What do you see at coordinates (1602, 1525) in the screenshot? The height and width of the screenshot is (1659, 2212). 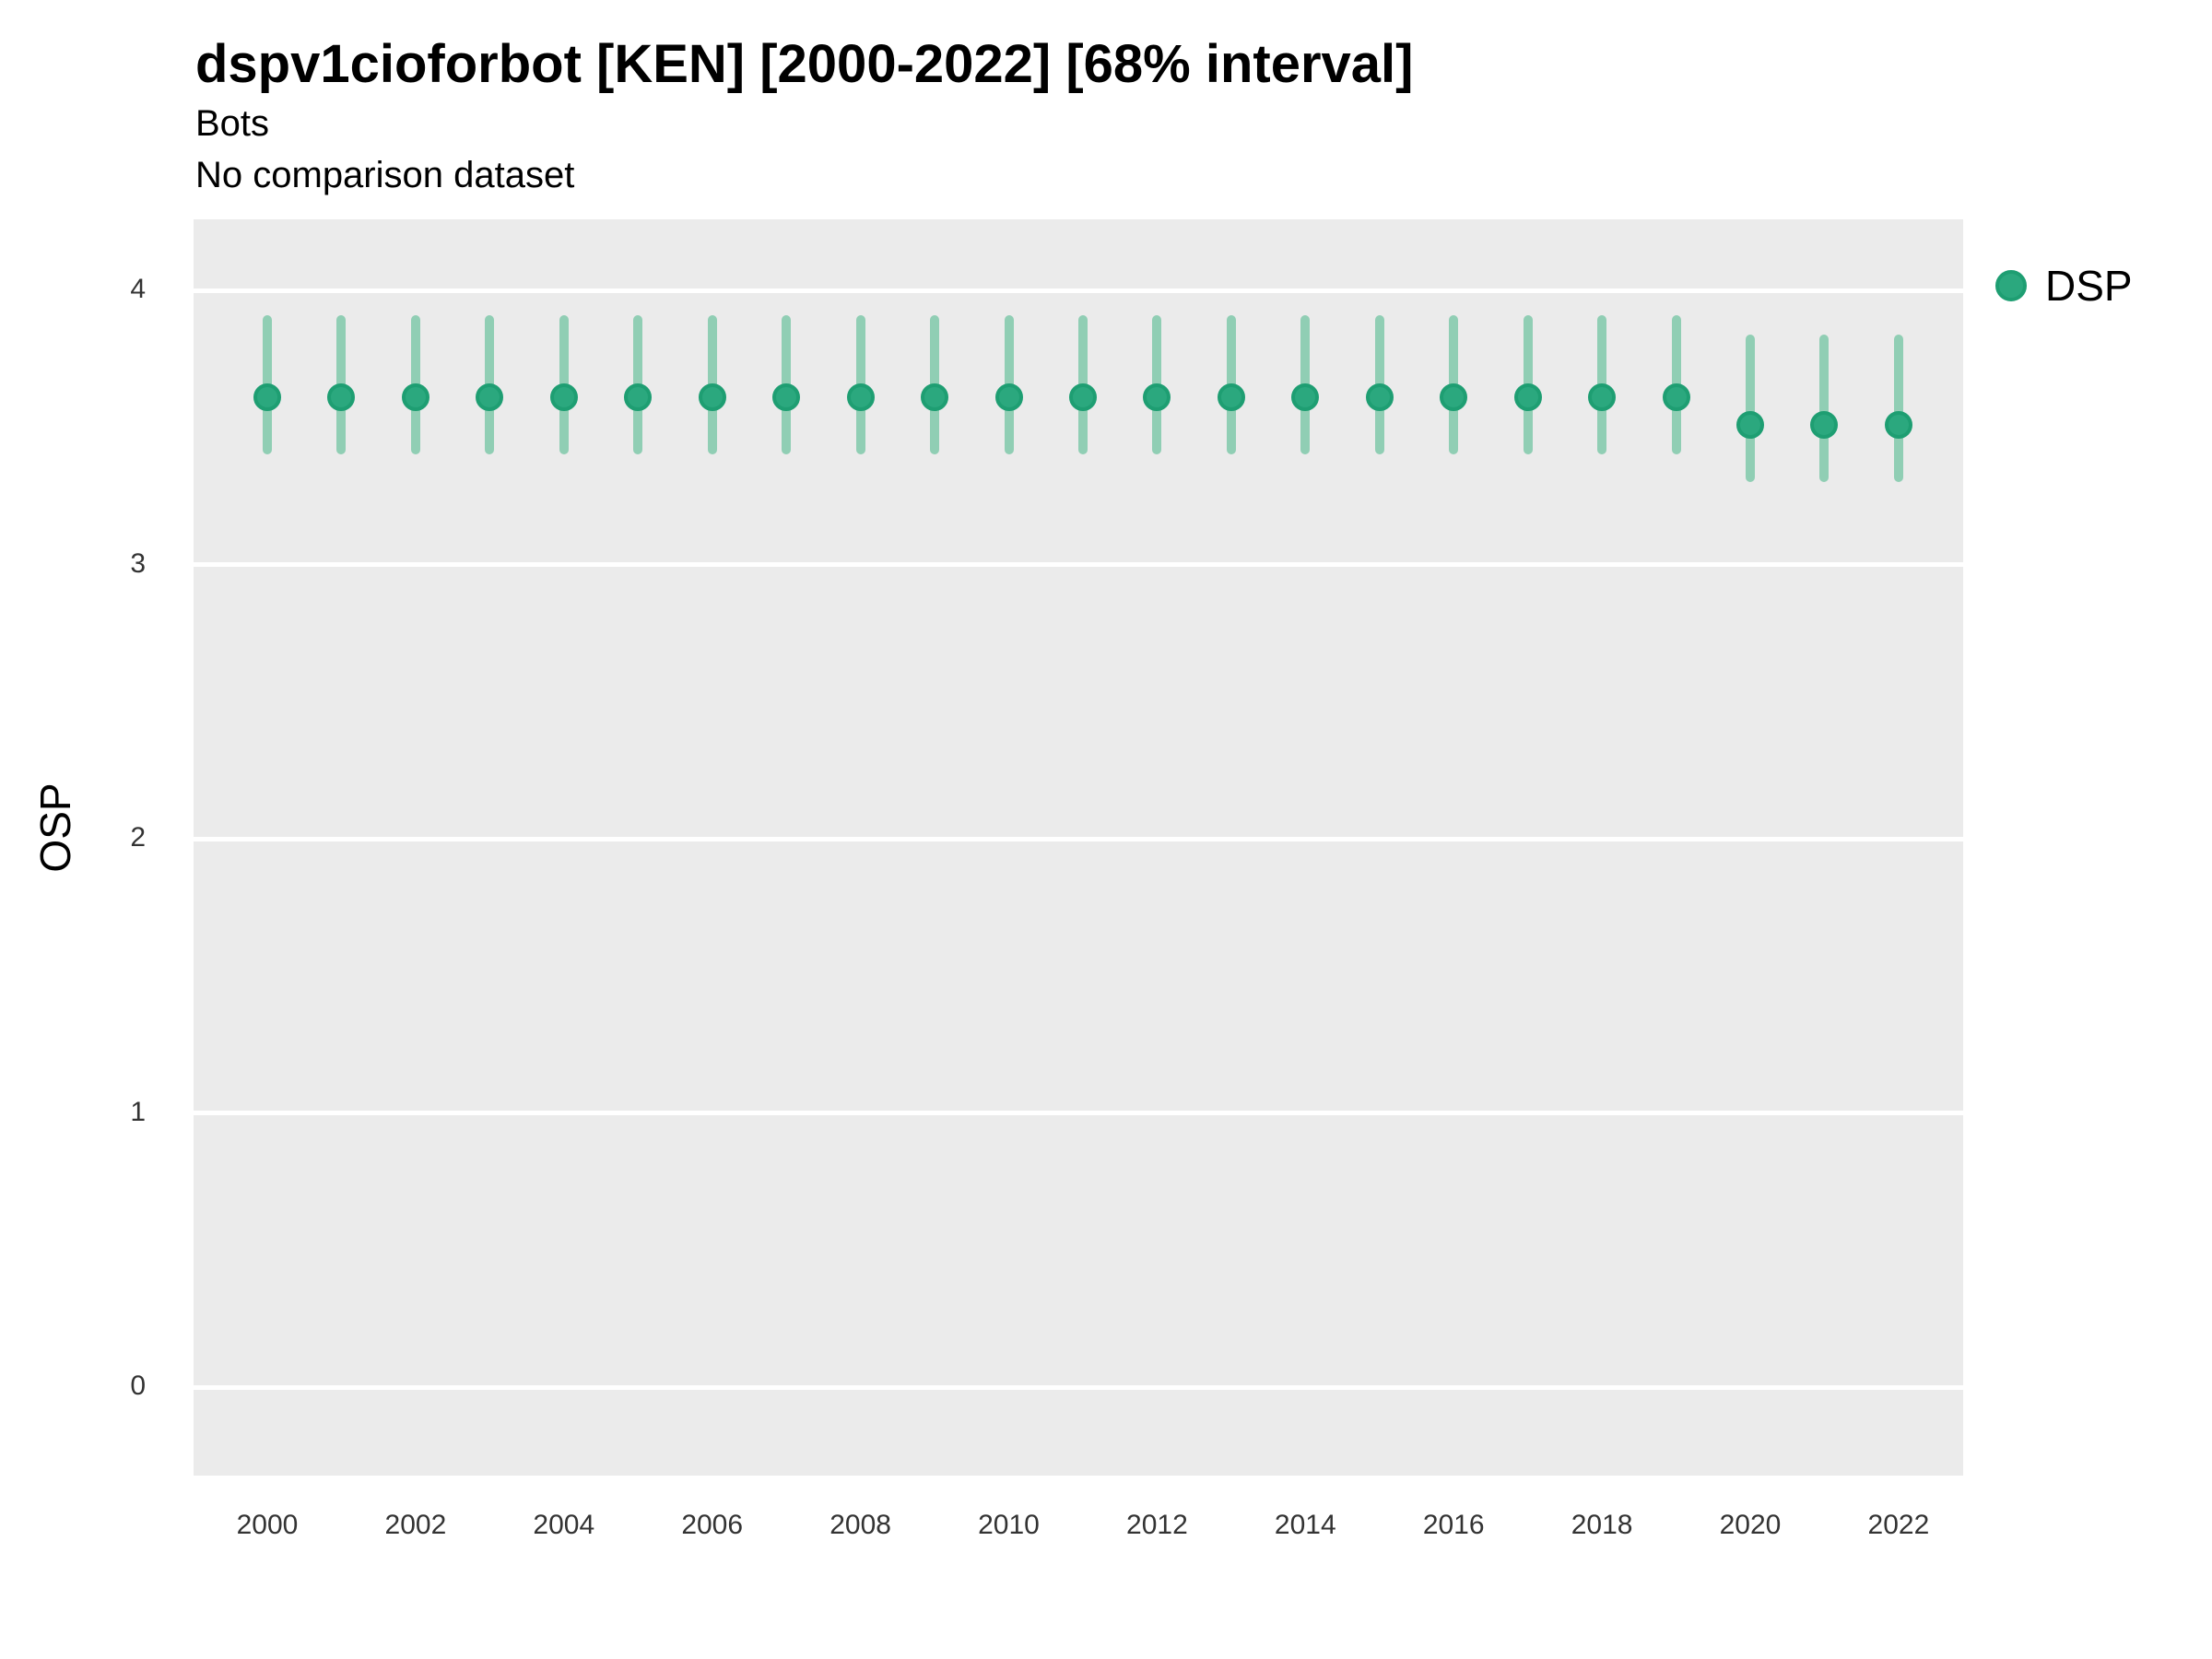 I see `x-tick-label-2018: 2018` at bounding box center [1602, 1525].